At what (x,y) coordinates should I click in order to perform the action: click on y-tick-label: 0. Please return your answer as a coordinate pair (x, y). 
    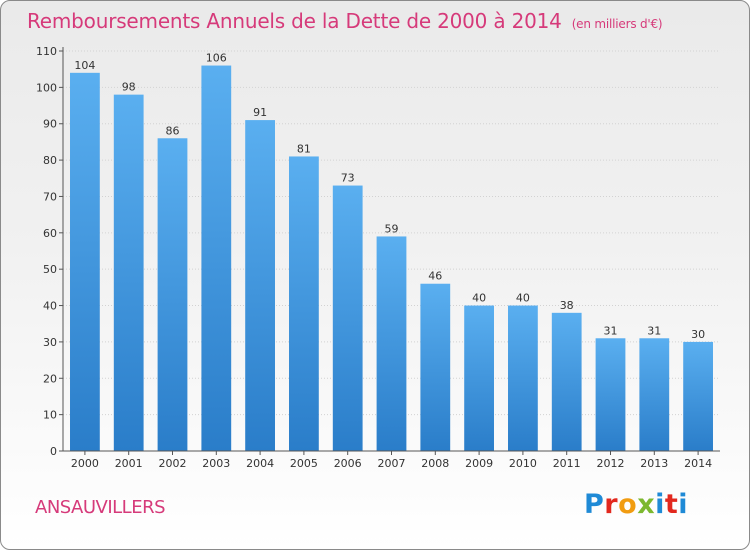
    Looking at the image, I should click on (53, 451).